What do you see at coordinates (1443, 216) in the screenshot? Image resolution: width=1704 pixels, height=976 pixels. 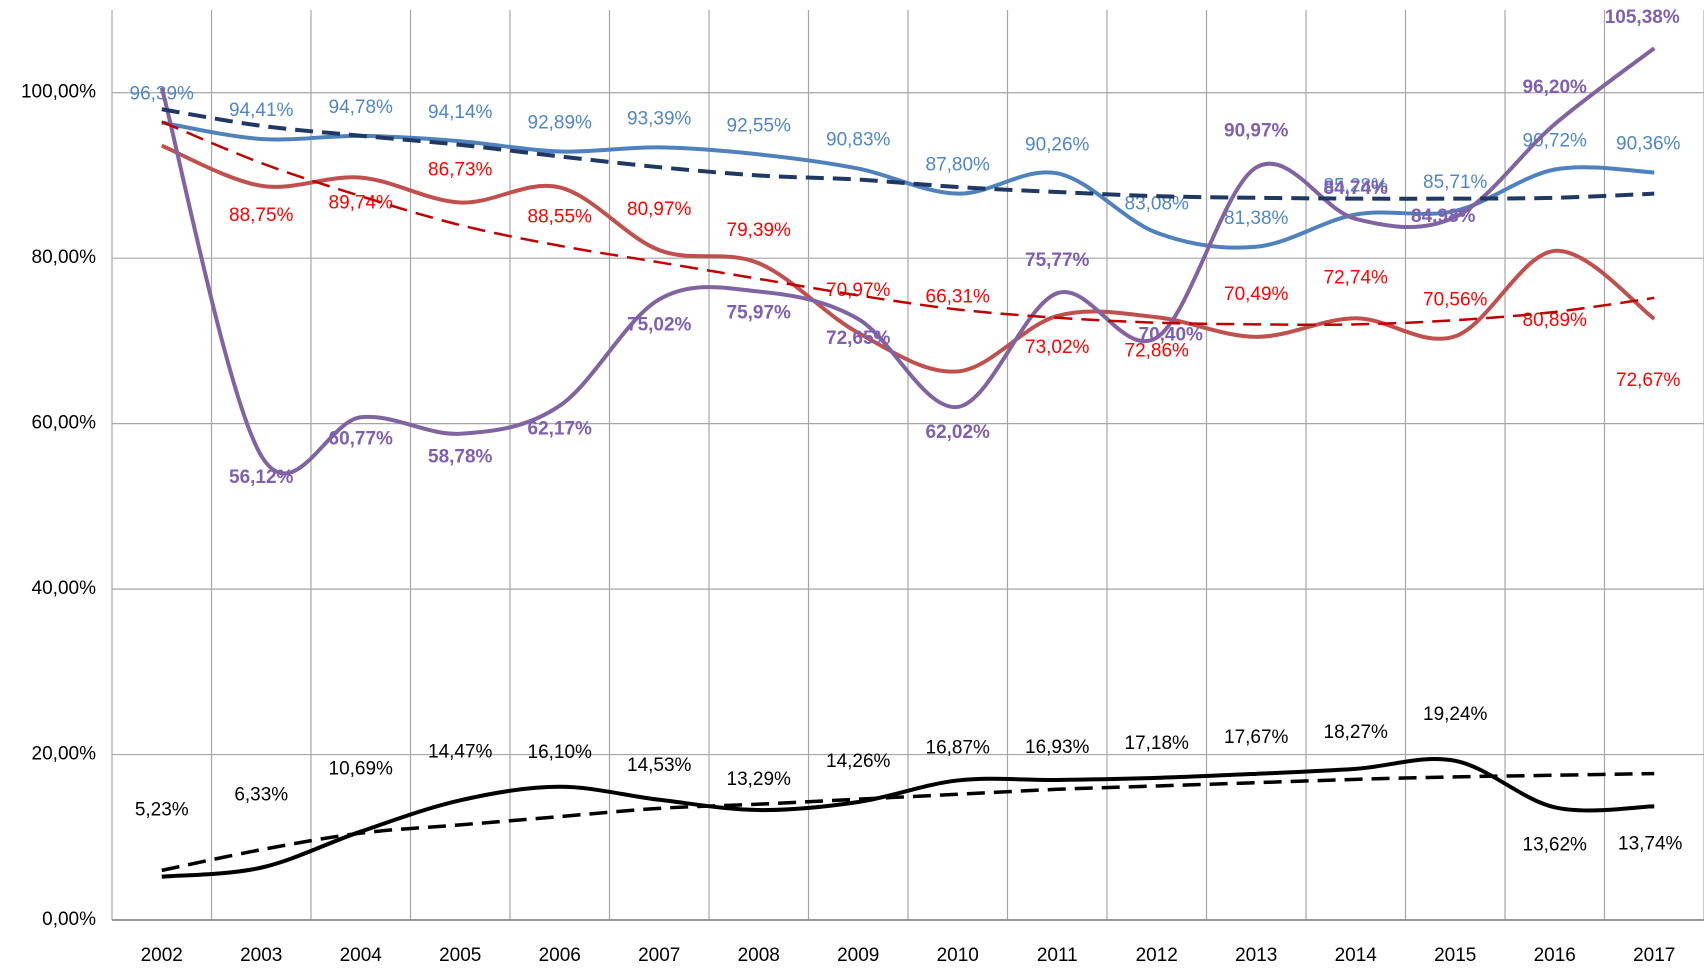 I see `data-label: 84,98%` at bounding box center [1443, 216].